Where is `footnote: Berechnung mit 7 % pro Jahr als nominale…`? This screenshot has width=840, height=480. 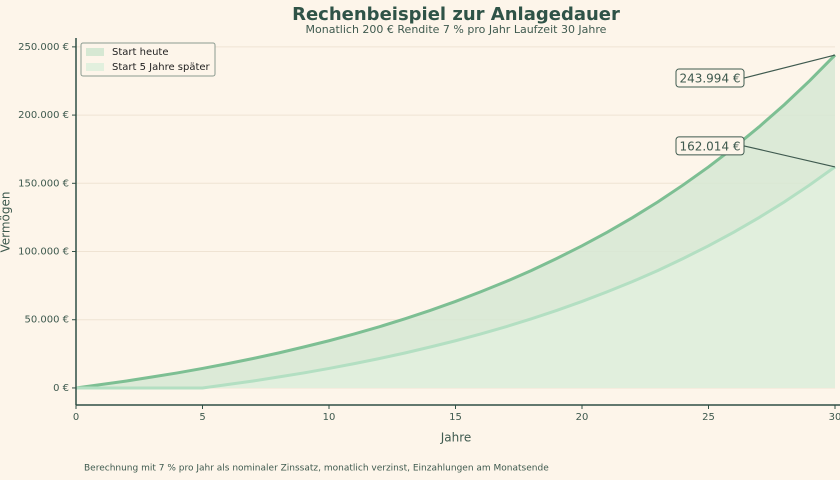
footnote: Berechnung mit 7 % pro Jahr als nominale… is located at coordinates (316, 469).